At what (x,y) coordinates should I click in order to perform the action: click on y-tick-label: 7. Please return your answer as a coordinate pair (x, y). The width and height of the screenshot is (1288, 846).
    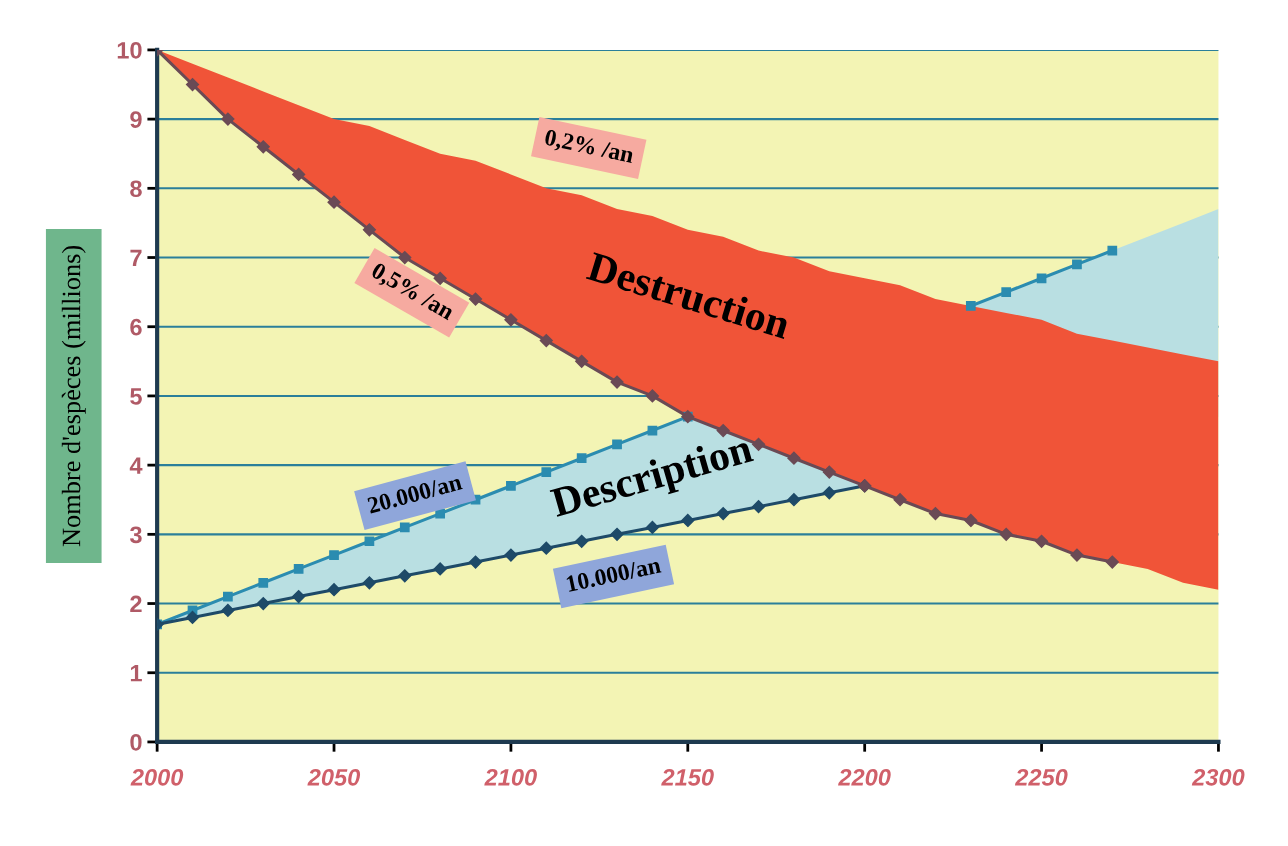
    Looking at the image, I should click on (136, 258).